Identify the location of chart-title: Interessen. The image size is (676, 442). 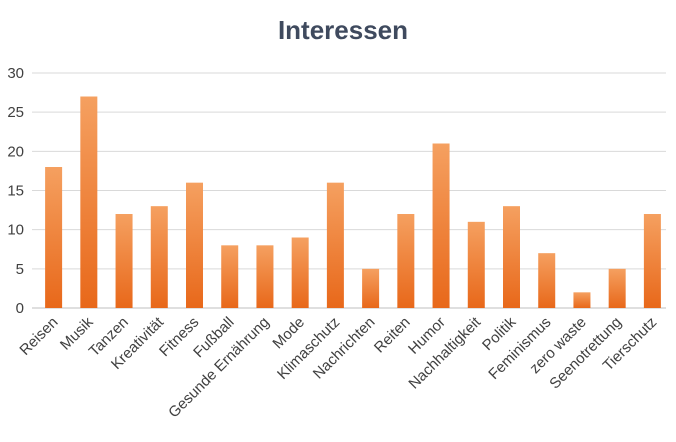
(343, 30).